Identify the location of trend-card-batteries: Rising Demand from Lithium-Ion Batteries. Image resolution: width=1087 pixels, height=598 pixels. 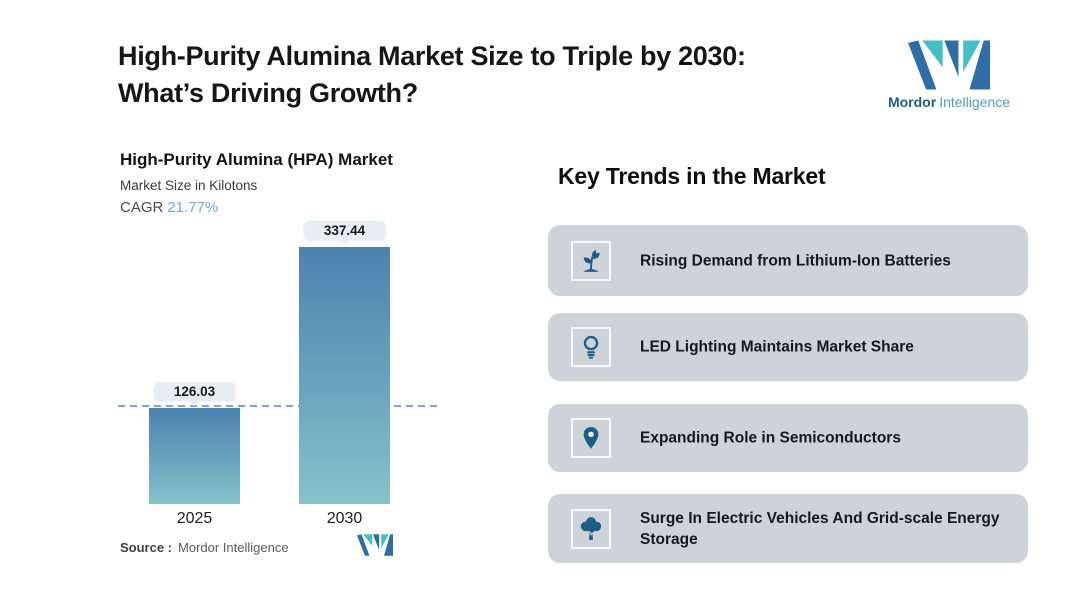
(788, 260).